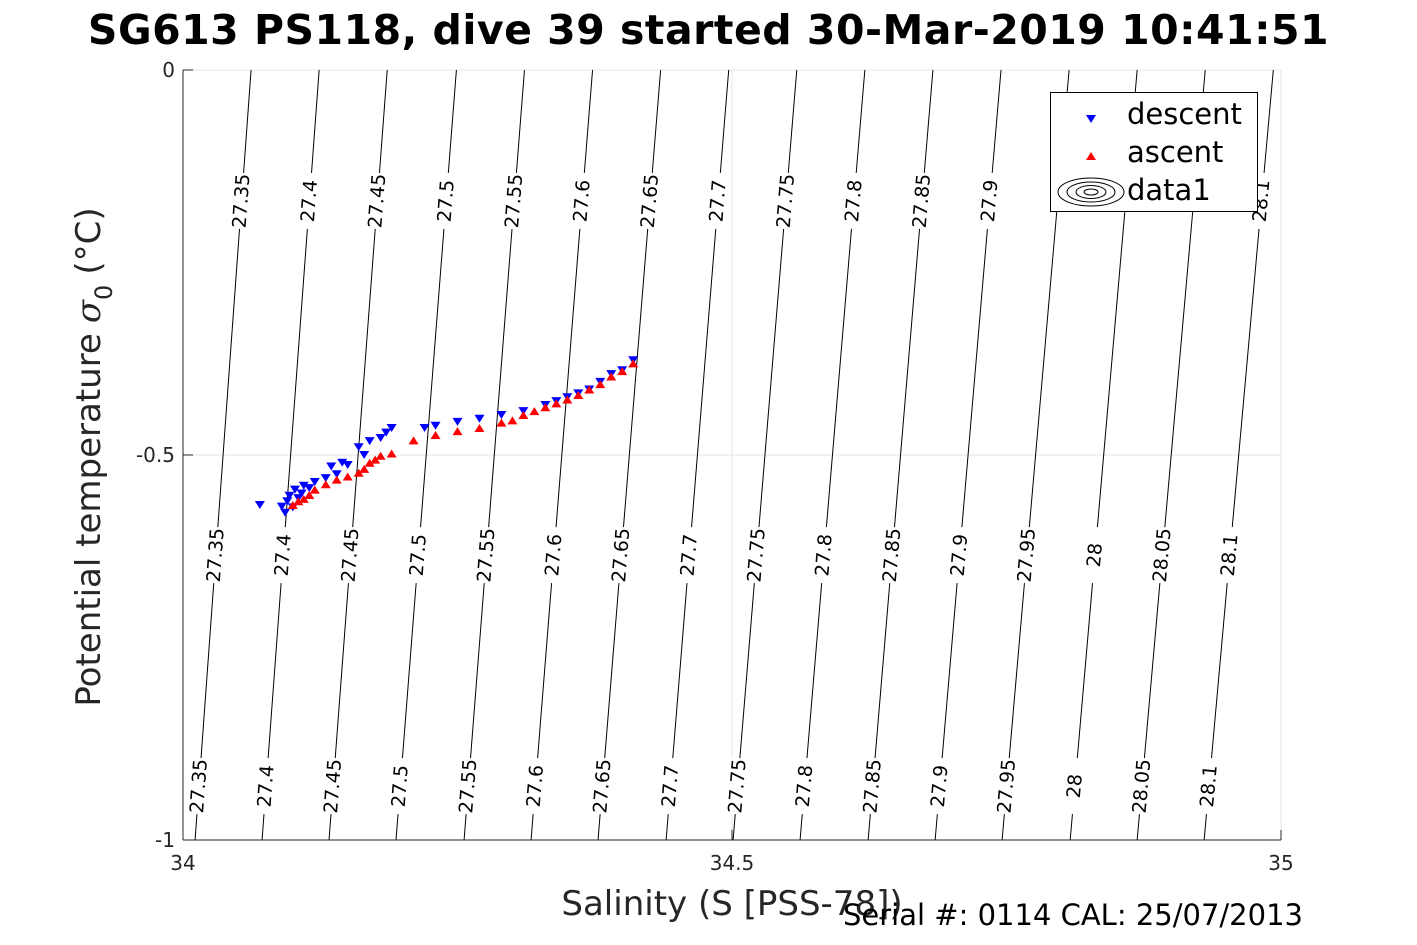 The height and width of the screenshot is (945, 1417). I want to click on serial-cal-footer: Serial #: 0114 CAL: 25/07/2013, so click(1073, 915).